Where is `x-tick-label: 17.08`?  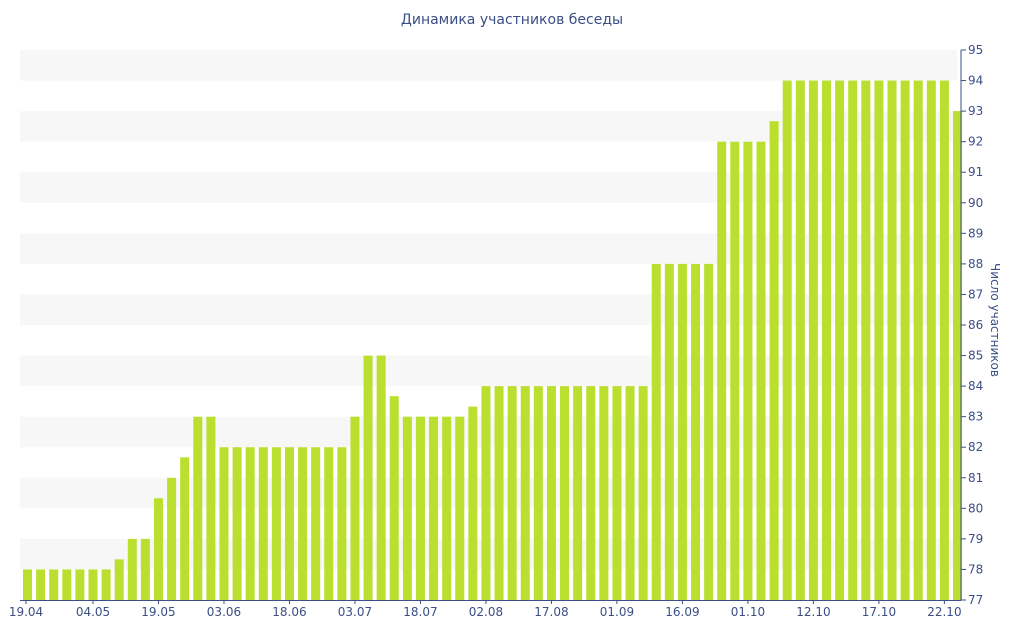
x-tick-label: 17.08 is located at coordinates (551, 612).